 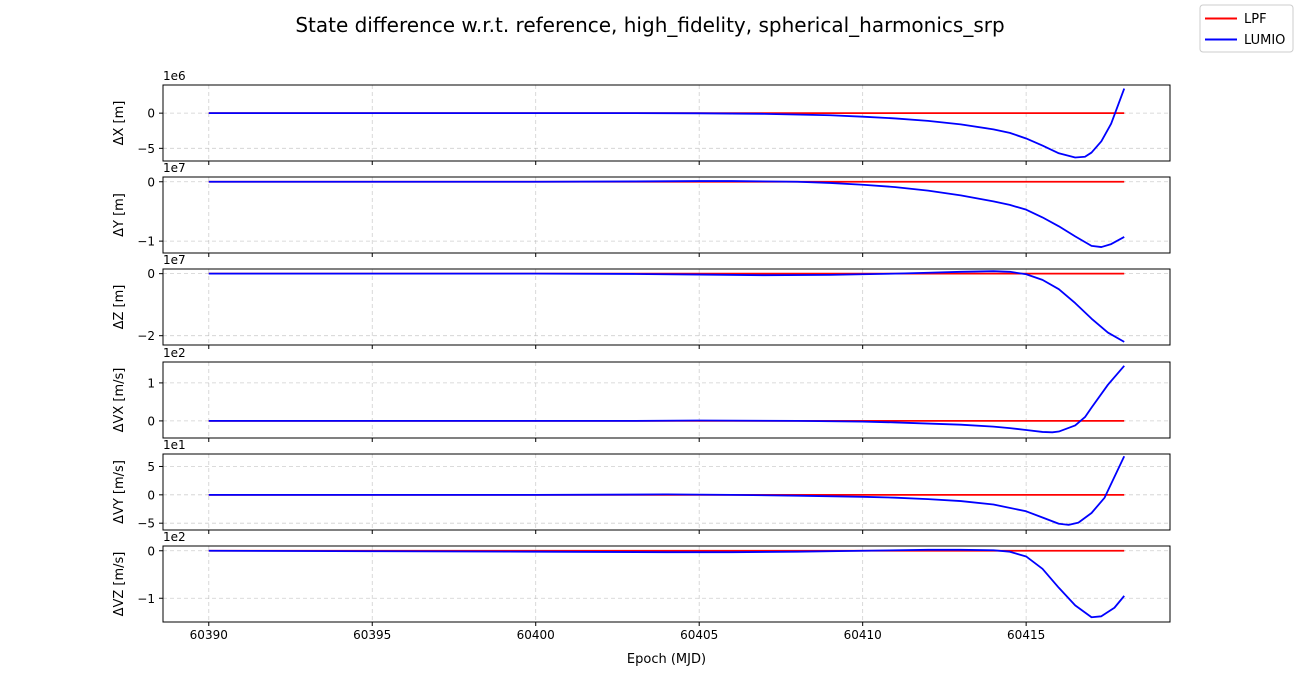 I want to click on x-tick-label: 60415, so click(x=1026, y=635).